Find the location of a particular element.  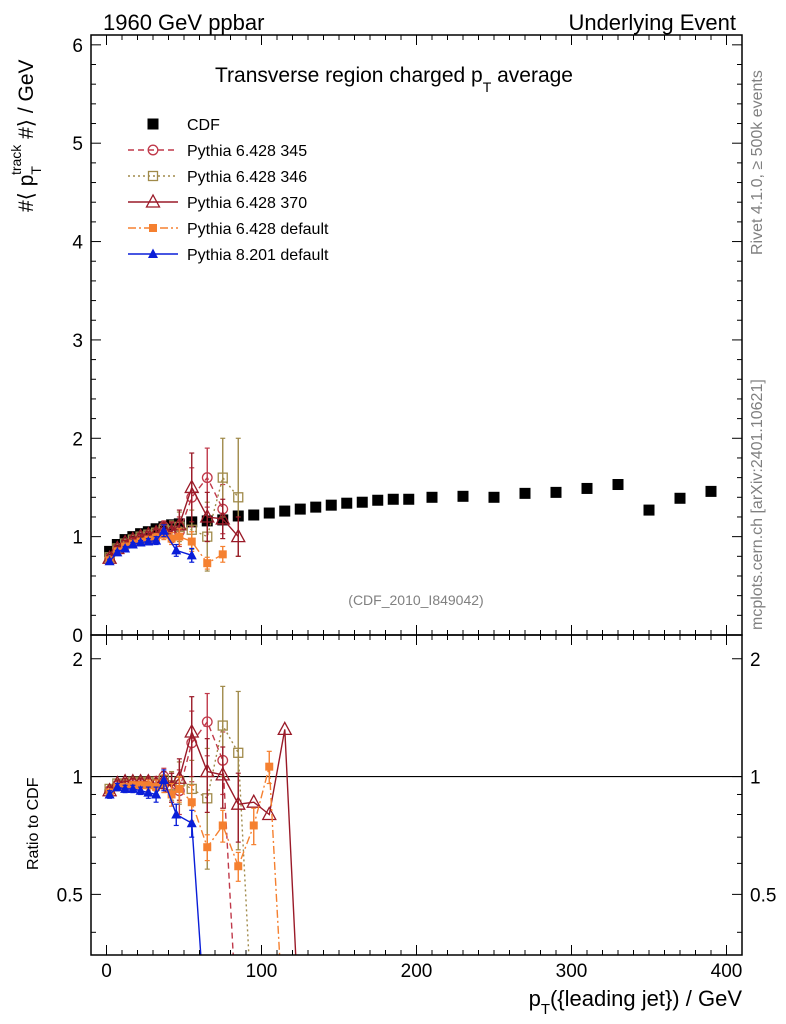

legend-label: Pythia 6.428 default is located at coordinates (258, 229).